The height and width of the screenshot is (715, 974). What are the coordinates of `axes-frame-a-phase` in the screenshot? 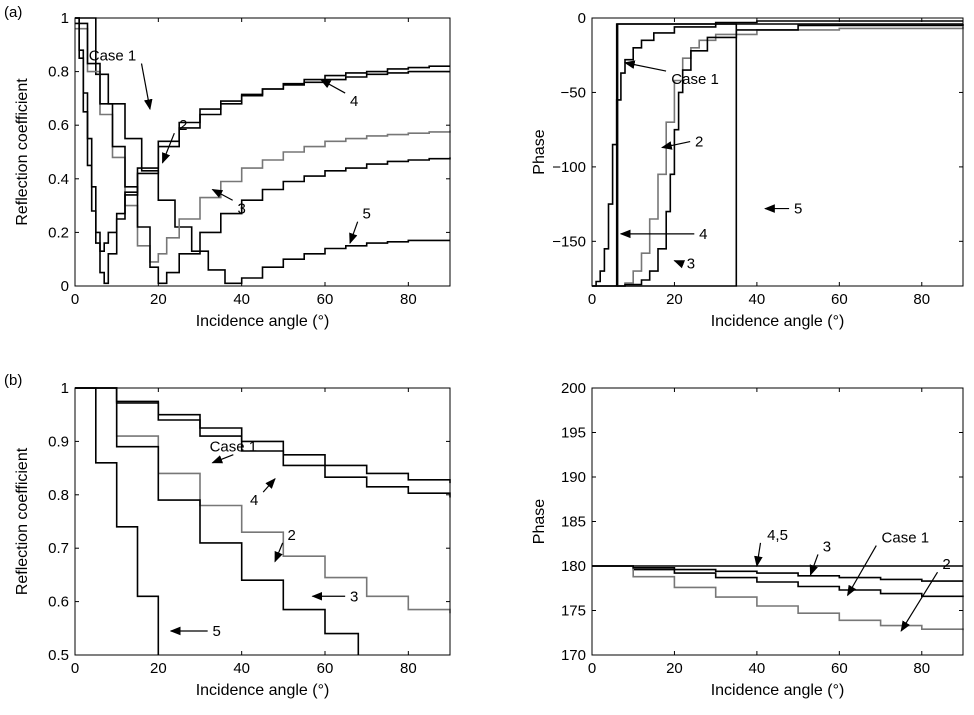 It's located at (777, 152).